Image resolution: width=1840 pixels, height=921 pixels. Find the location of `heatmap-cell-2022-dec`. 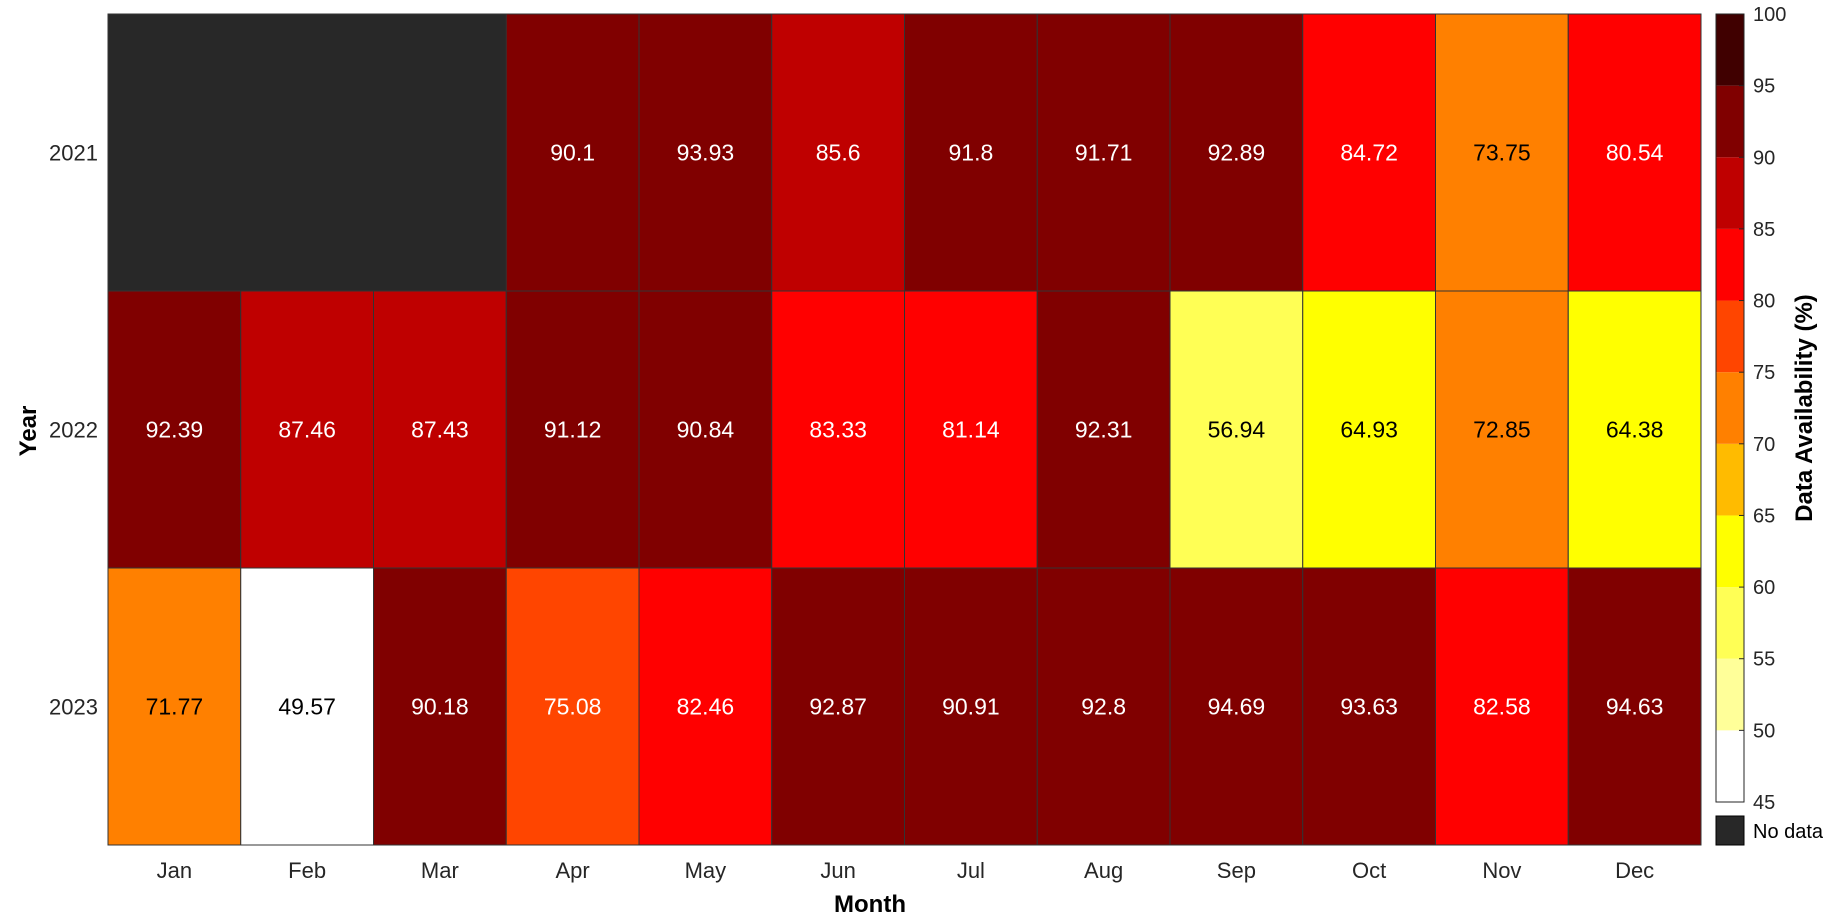

heatmap-cell-2022-dec is located at coordinates (1634, 429).